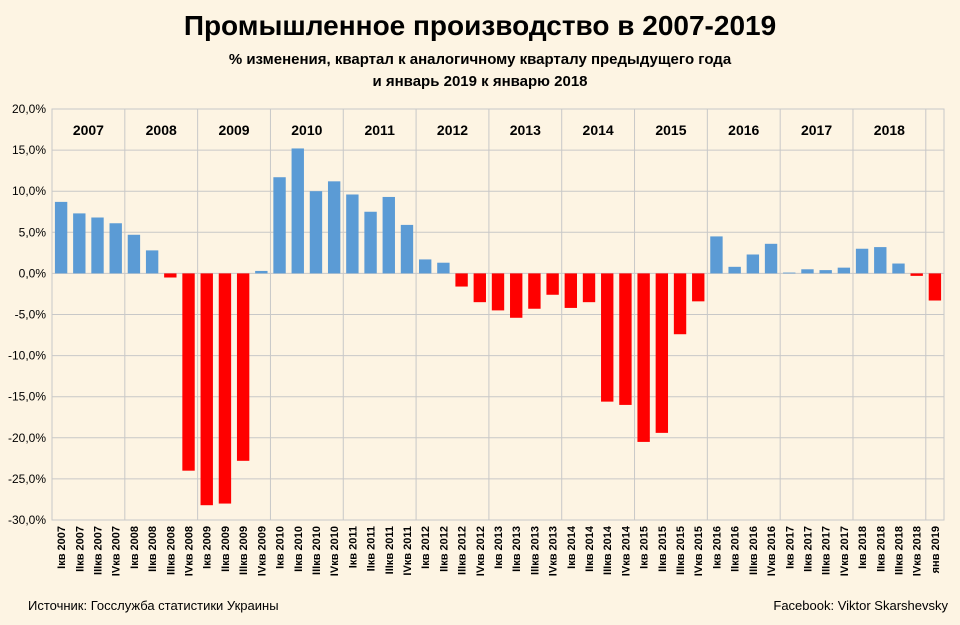 This screenshot has width=960, height=625. What do you see at coordinates (161, 130) in the screenshot?
I see `year-label: 2008` at bounding box center [161, 130].